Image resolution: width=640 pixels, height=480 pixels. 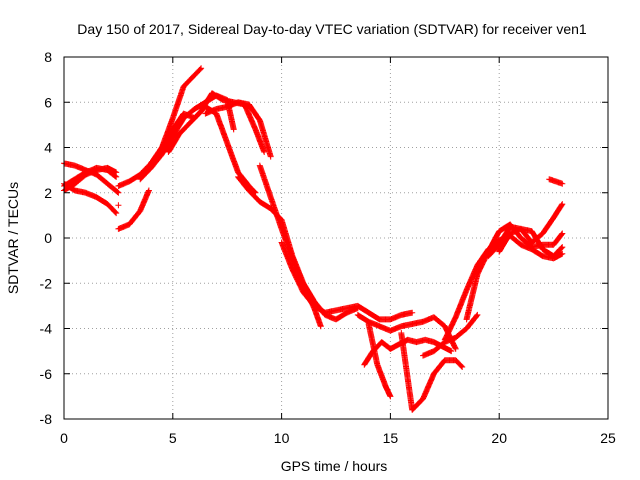 I want to click on x-tick-label: 0, so click(x=64, y=438).